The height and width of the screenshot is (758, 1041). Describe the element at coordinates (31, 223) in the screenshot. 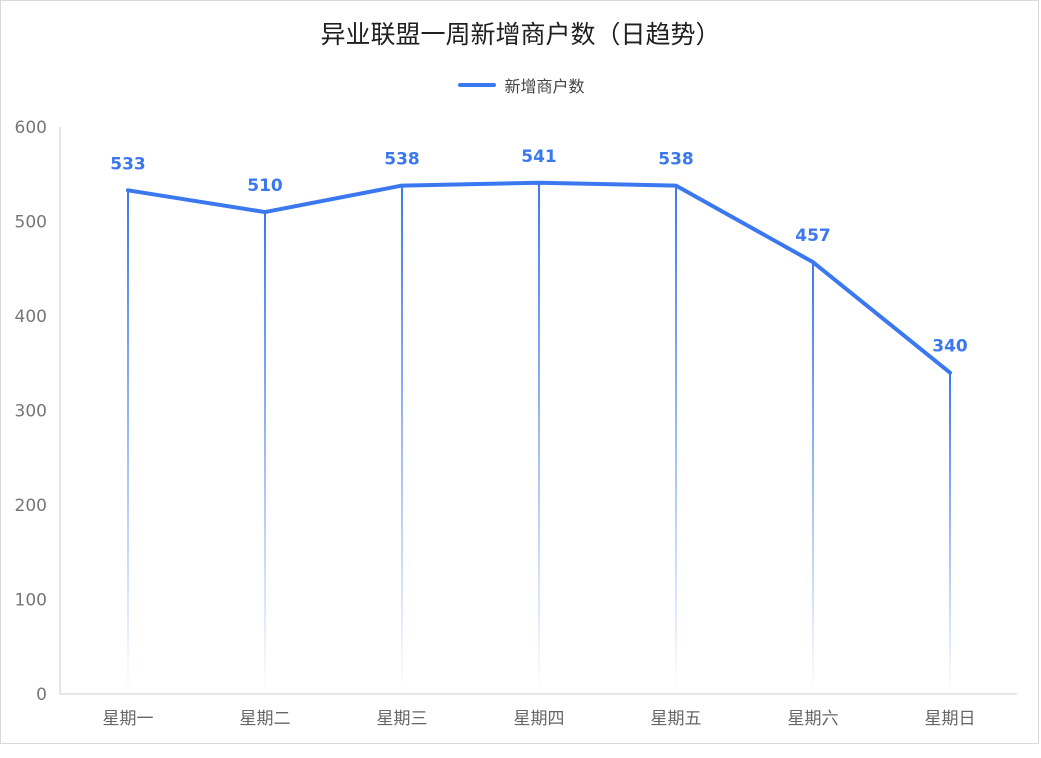

I see `y-tick-label: 500` at that location.